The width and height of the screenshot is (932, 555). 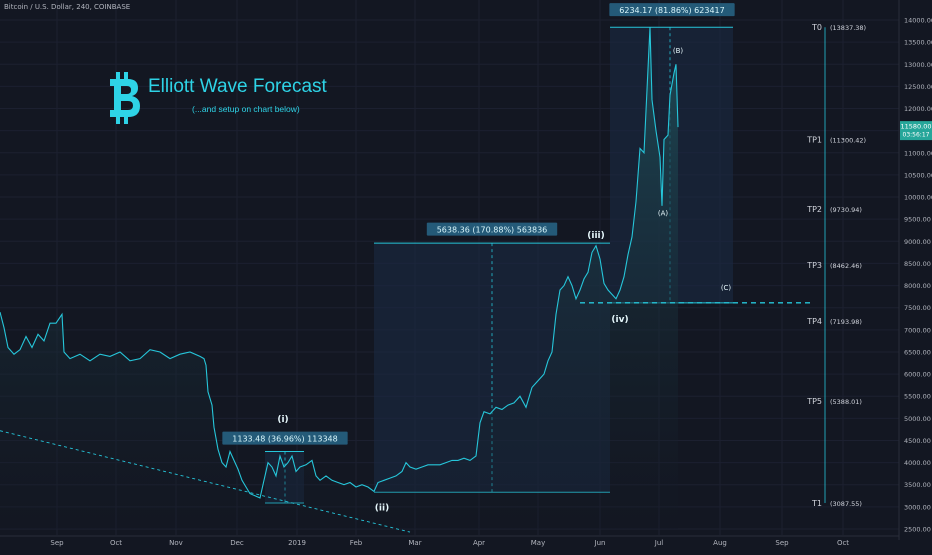 I want to click on wave-label: (iii), so click(x=595, y=236).